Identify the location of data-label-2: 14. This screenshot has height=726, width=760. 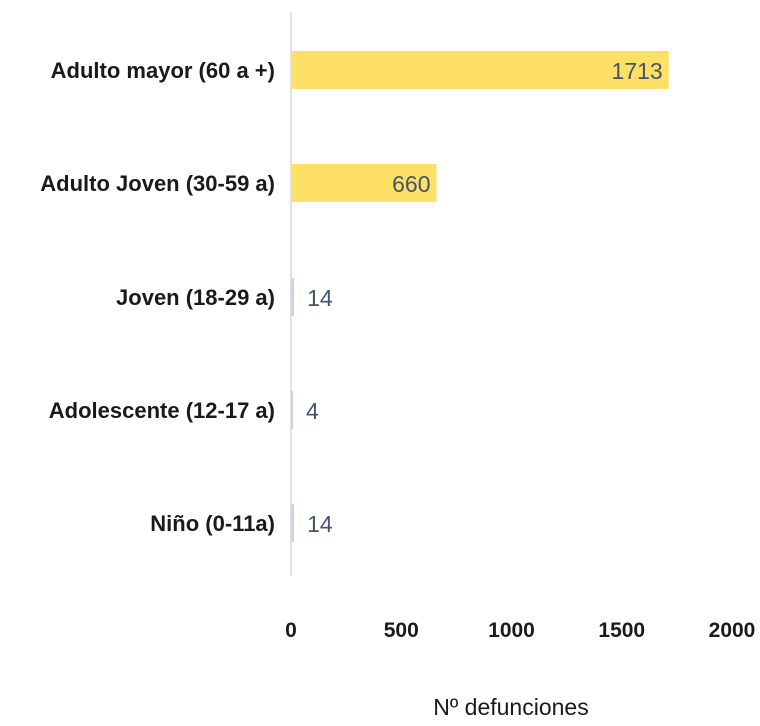
(320, 298).